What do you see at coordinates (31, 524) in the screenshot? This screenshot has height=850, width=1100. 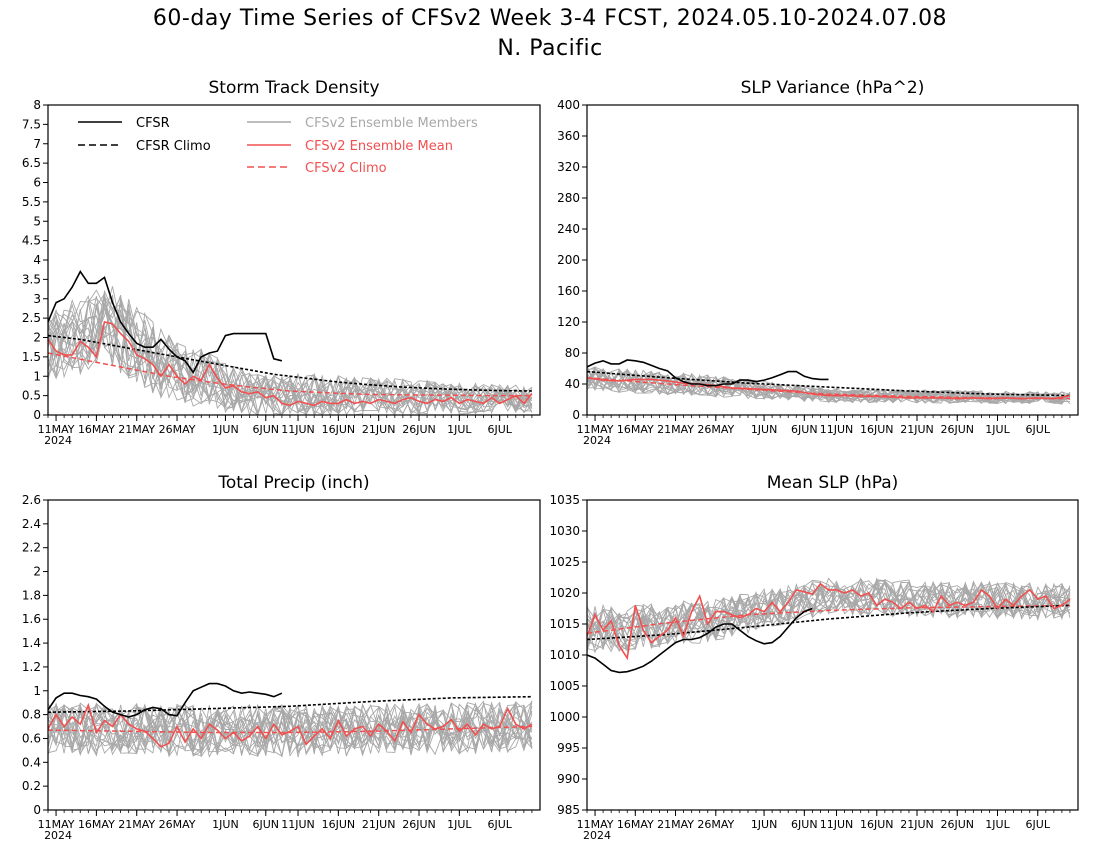 I see `y-tick-label: 2.4` at bounding box center [31, 524].